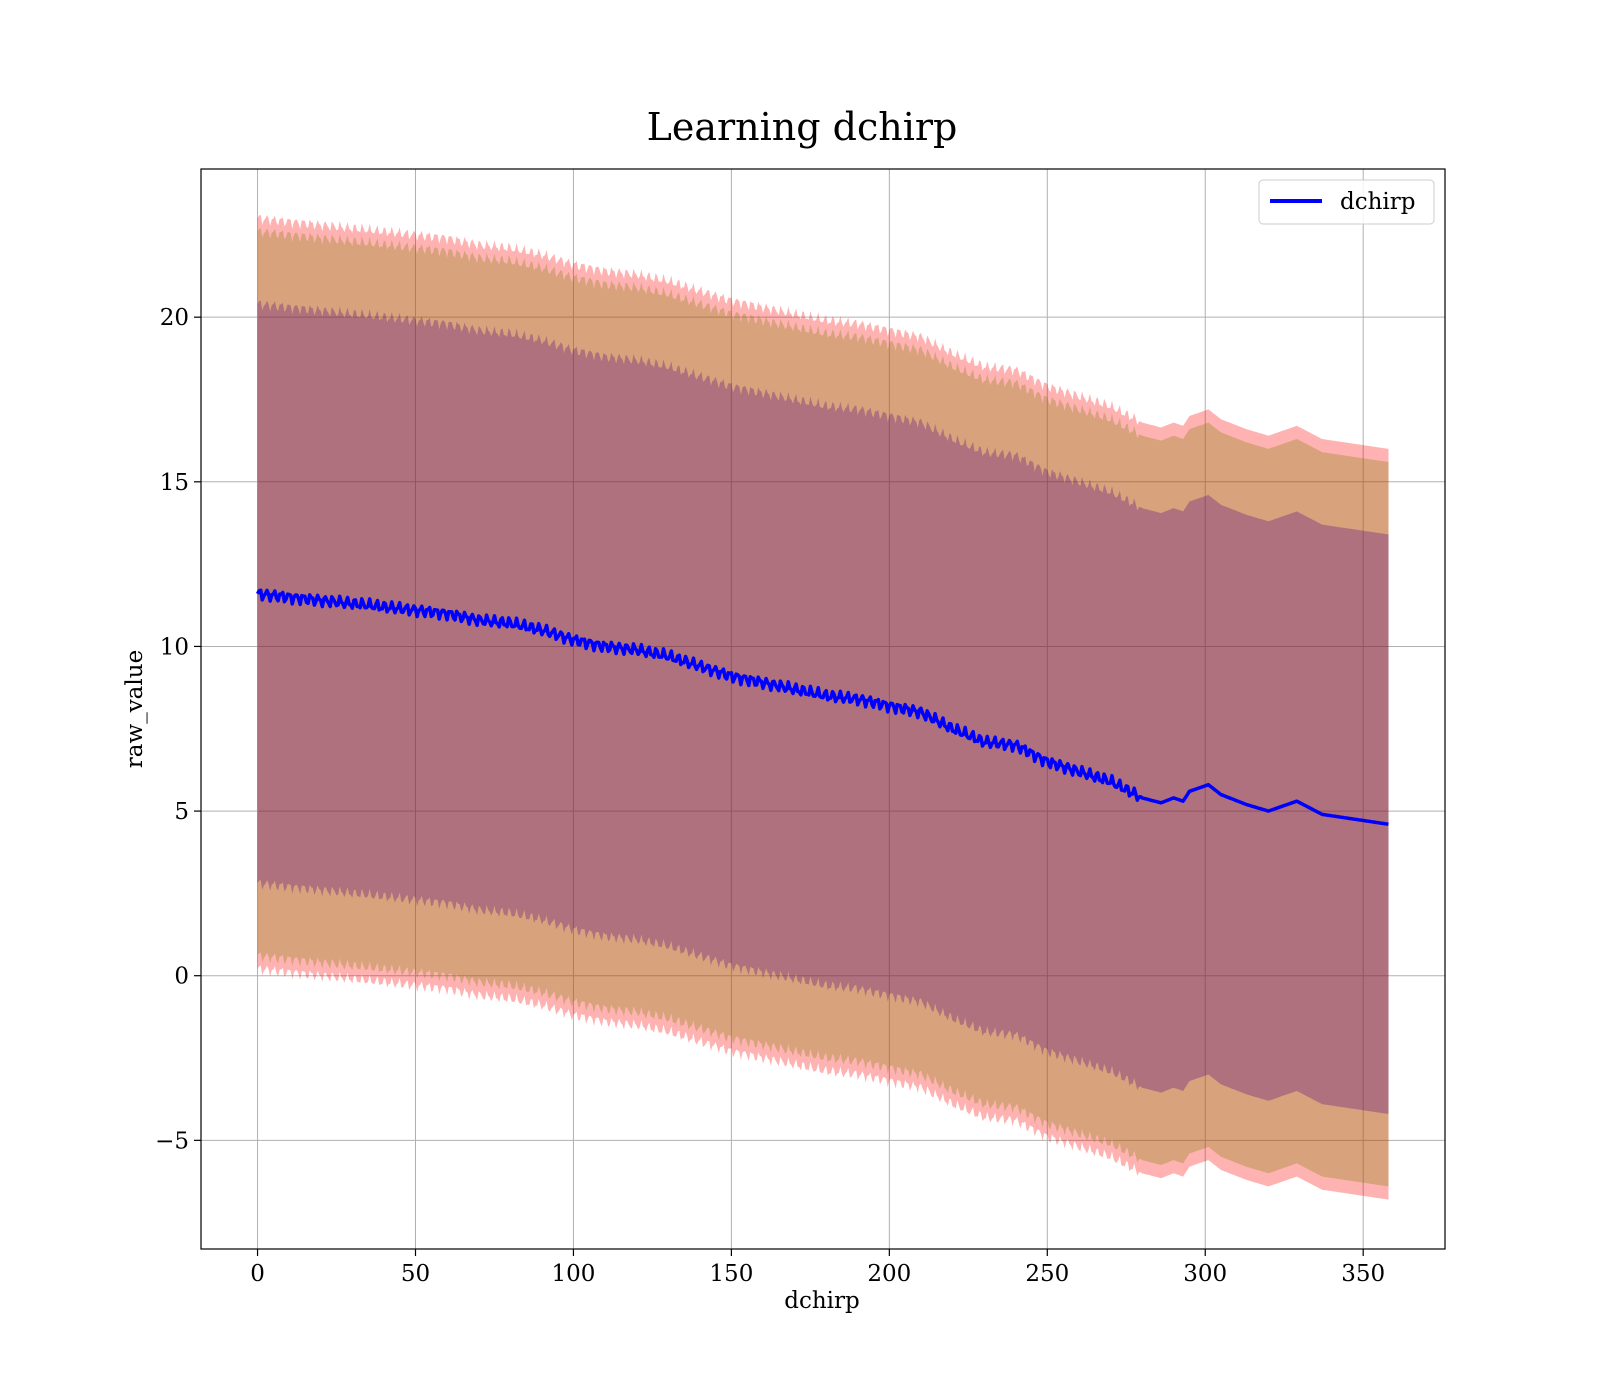 The image size is (1600, 1400). I want to click on y-axis-label: raw_value, so click(135, 709).